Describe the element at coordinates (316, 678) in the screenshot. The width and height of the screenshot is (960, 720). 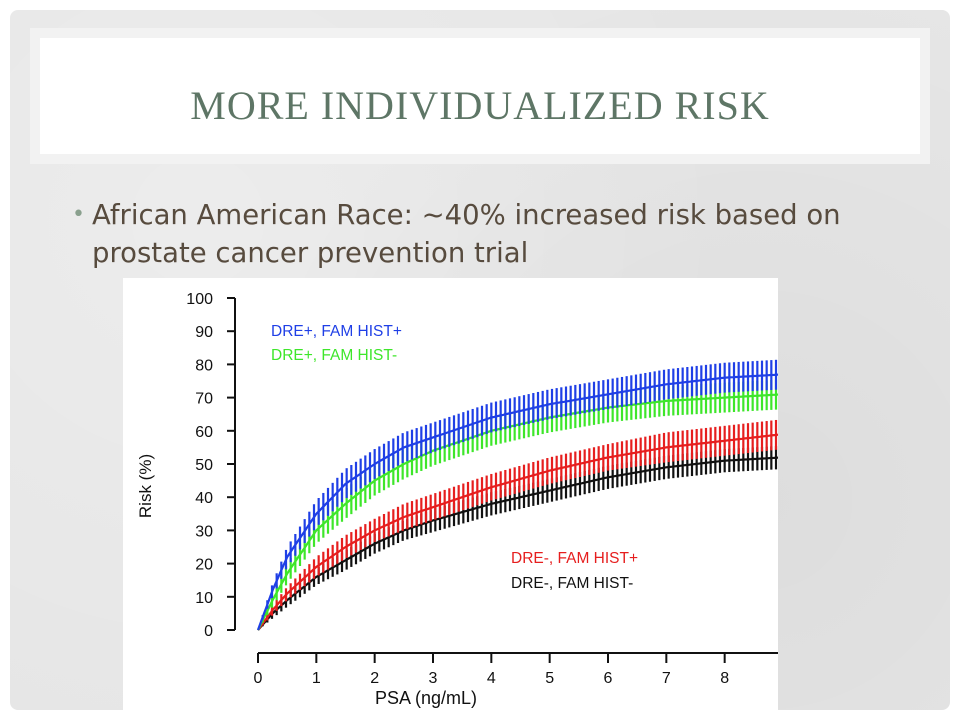
I see `x-tick-label: 1` at that location.